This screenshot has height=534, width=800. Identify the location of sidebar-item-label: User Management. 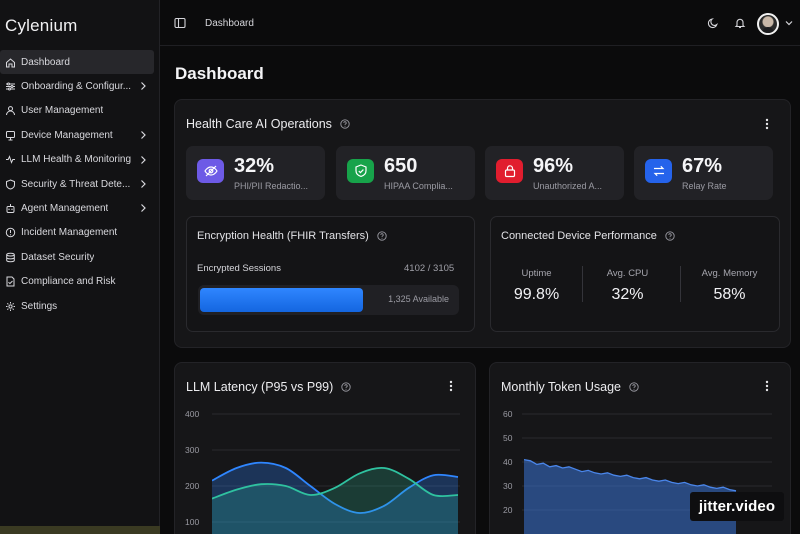
(62, 111).